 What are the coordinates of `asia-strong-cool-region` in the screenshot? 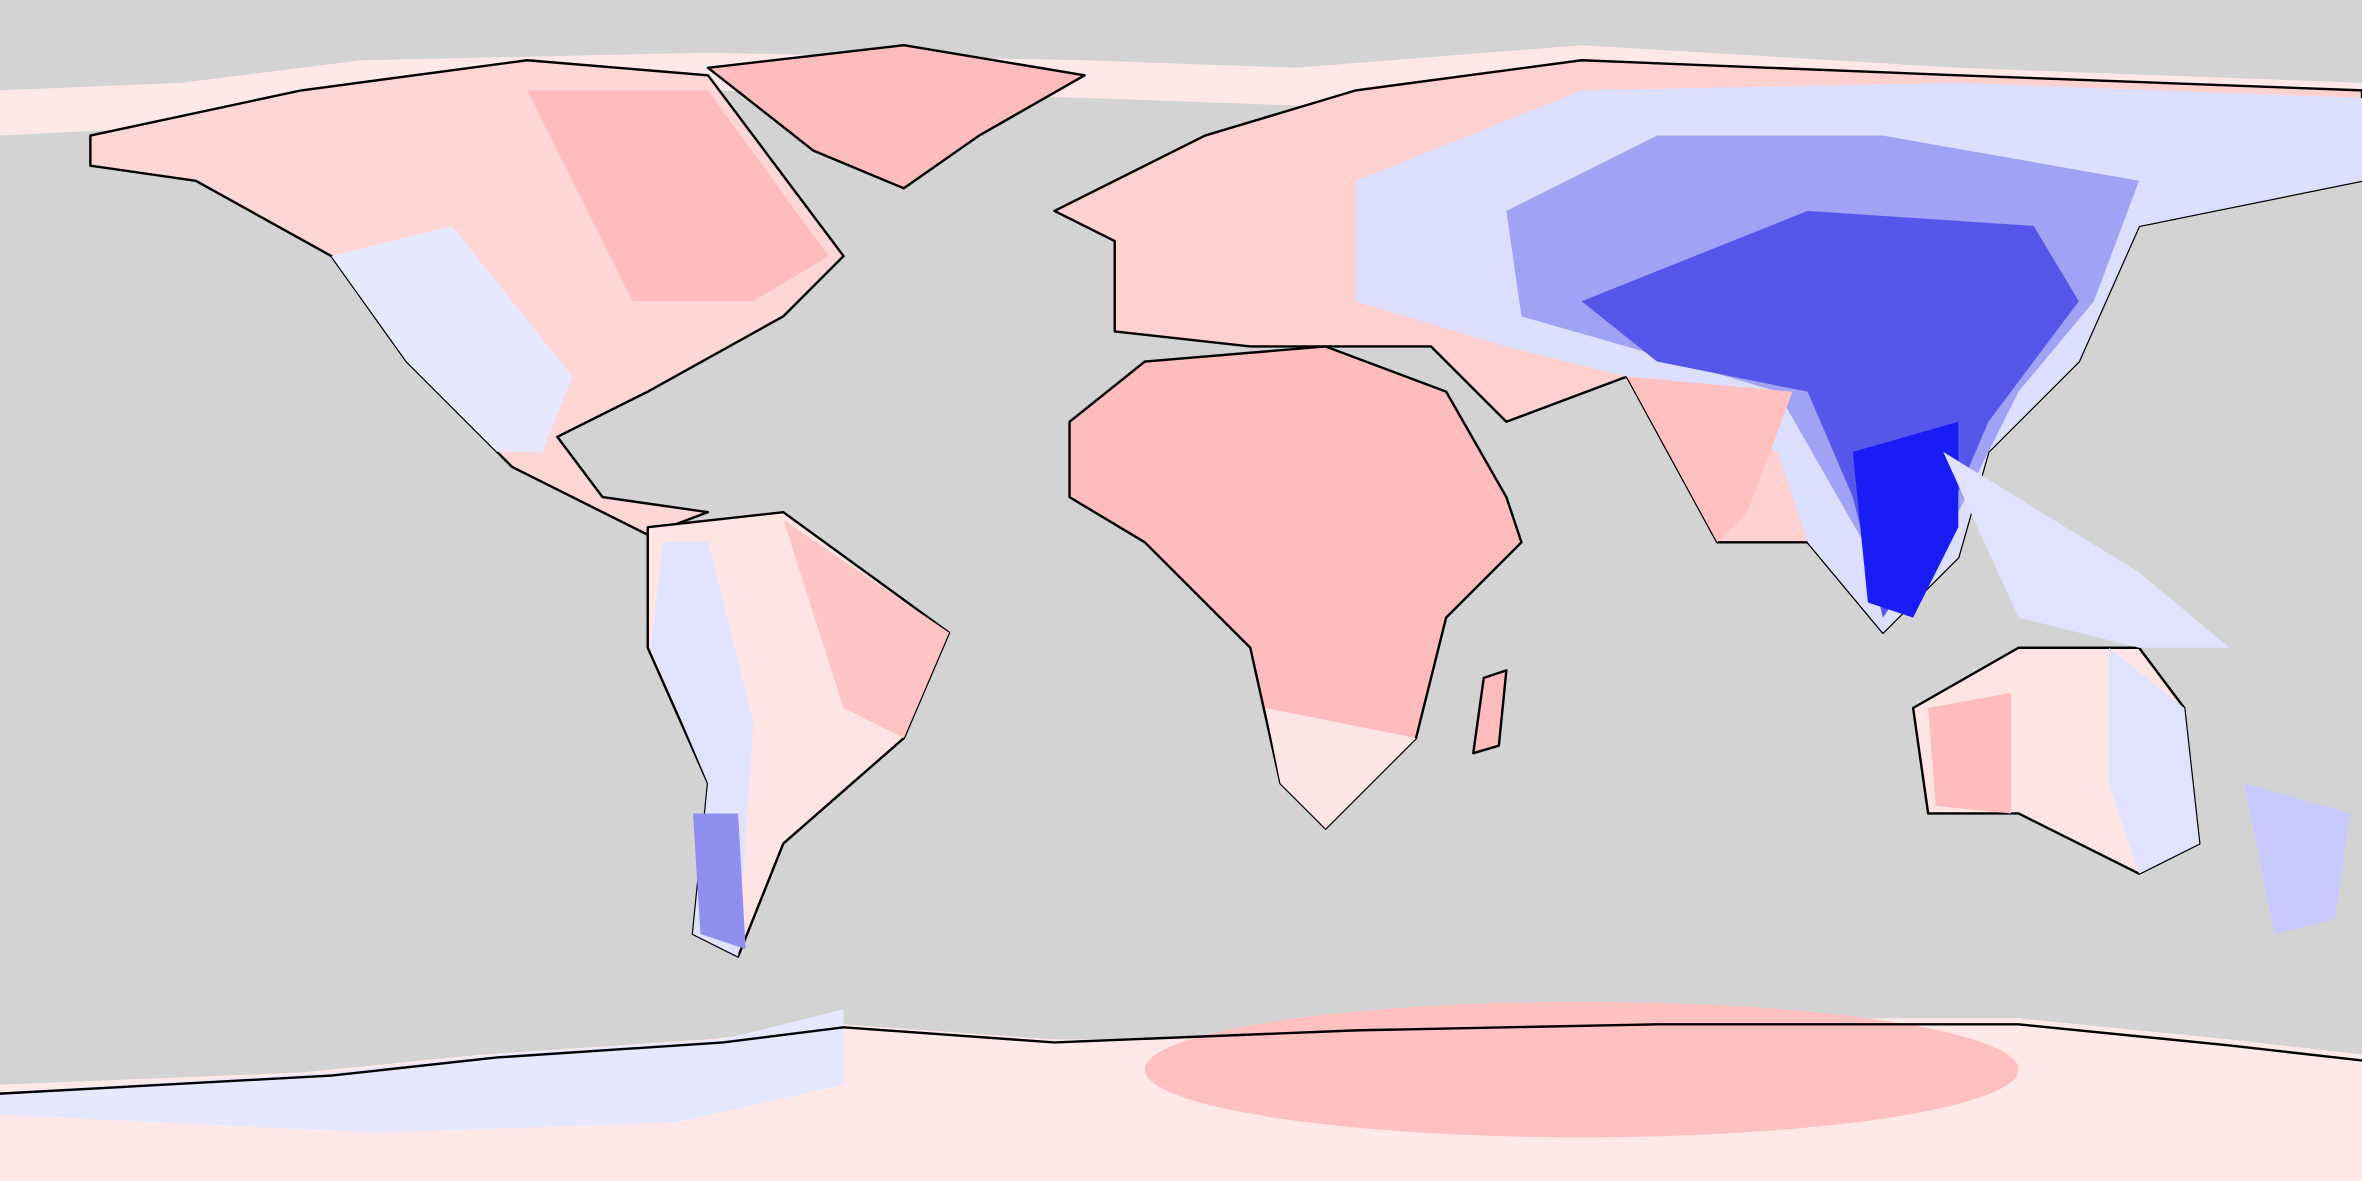 It's located at (1830, 414).